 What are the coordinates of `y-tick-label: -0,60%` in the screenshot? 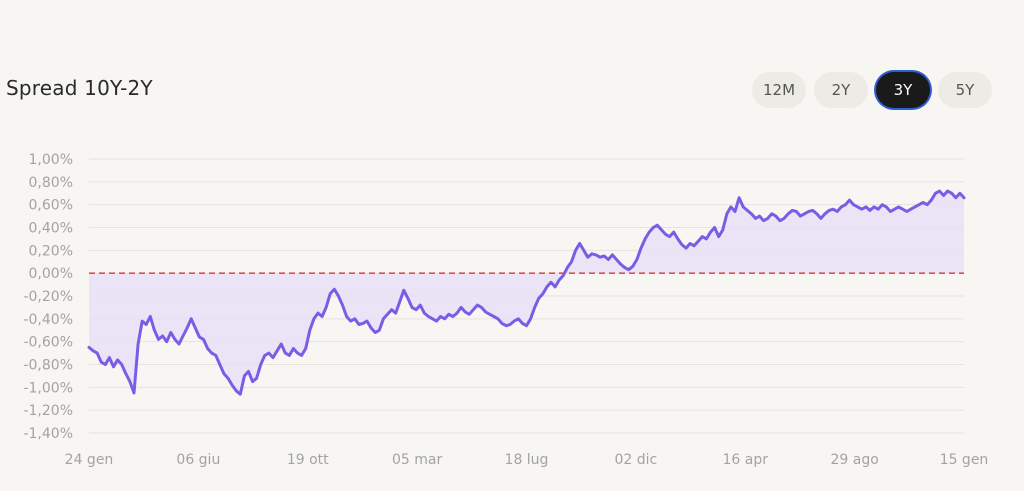 It's located at (48, 343).